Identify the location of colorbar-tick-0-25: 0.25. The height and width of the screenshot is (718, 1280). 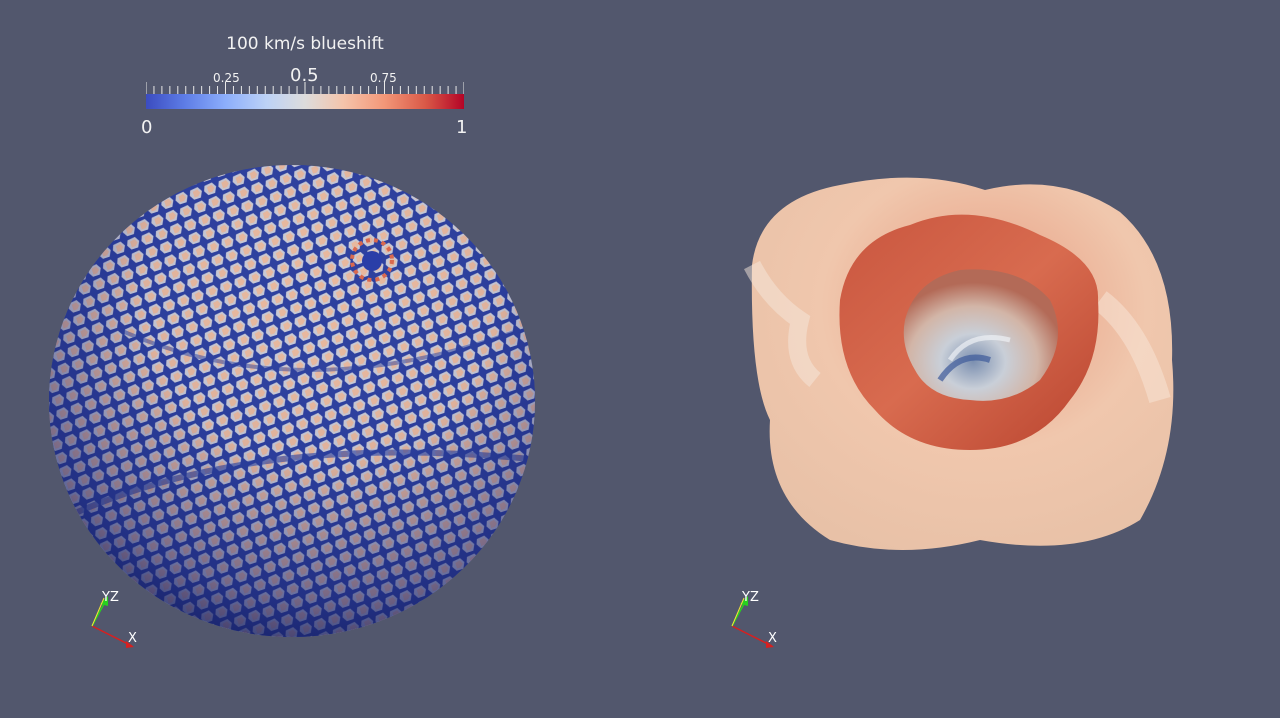
(226, 78).